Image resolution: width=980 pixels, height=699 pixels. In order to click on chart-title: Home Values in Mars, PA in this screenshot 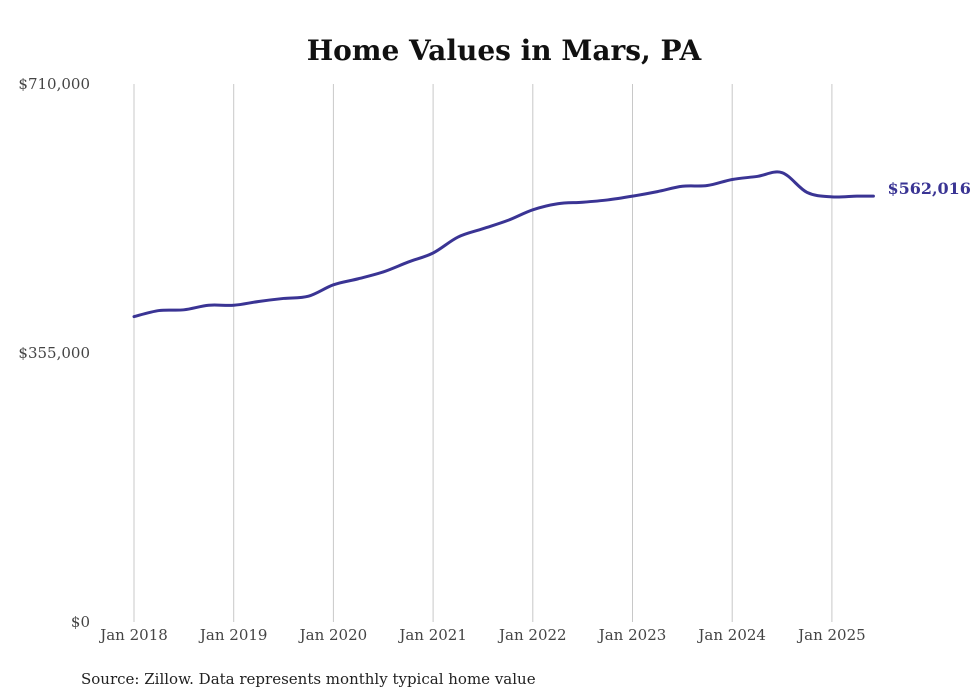, I will do `click(505, 50)`.